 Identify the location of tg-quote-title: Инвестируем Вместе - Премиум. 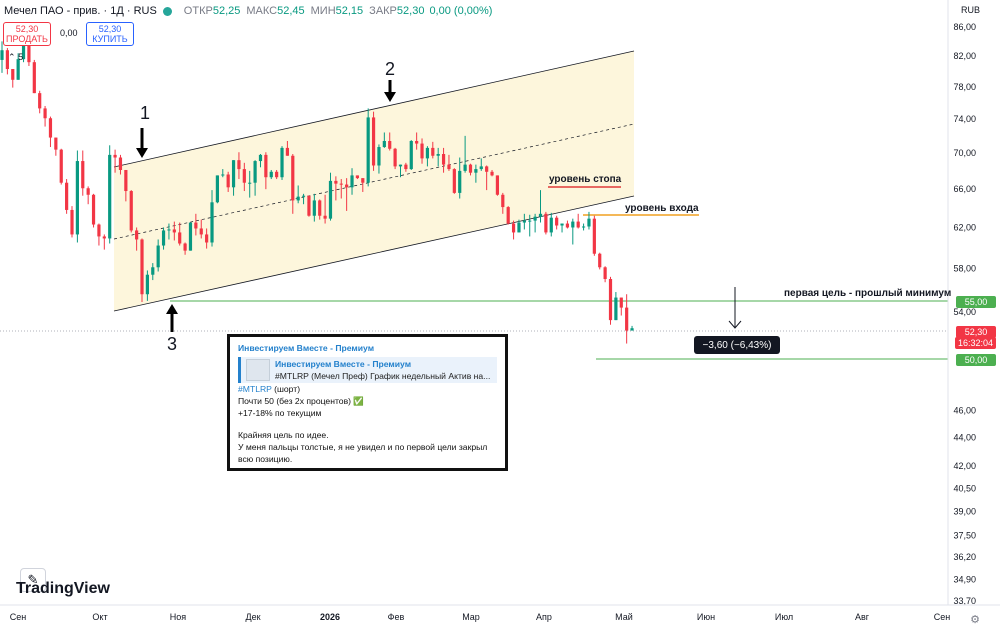
(343, 364).